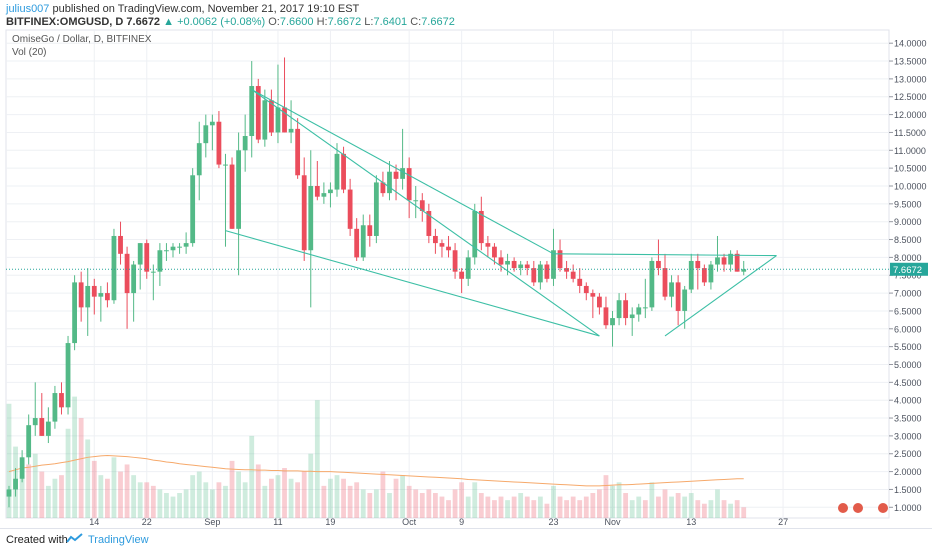 This screenshot has width=932, height=551. Describe the element at coordinates (438, 22) in the screenshot. I see `close-value: 7.6672` at that location.